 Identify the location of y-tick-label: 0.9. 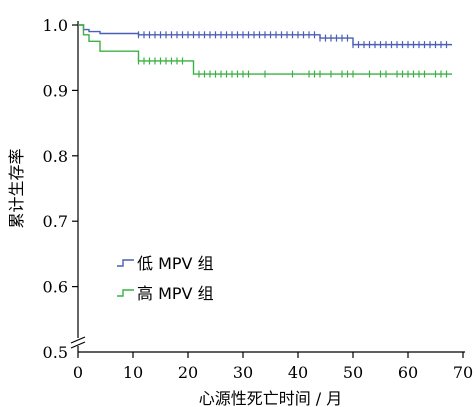
(55, 90).